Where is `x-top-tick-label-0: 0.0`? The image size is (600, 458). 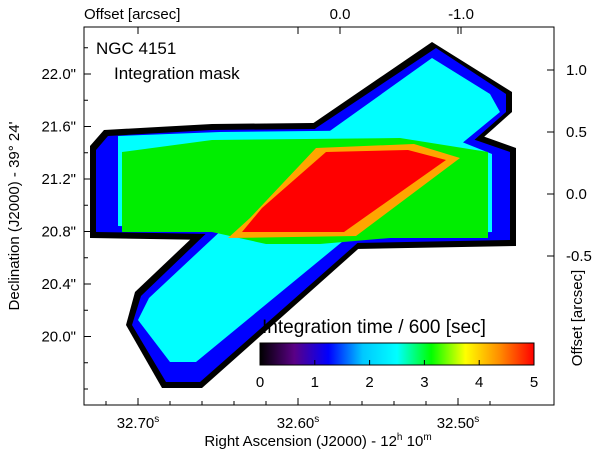
x-top-tick-label-0: 0.0 is located at coordinates (340, 14).